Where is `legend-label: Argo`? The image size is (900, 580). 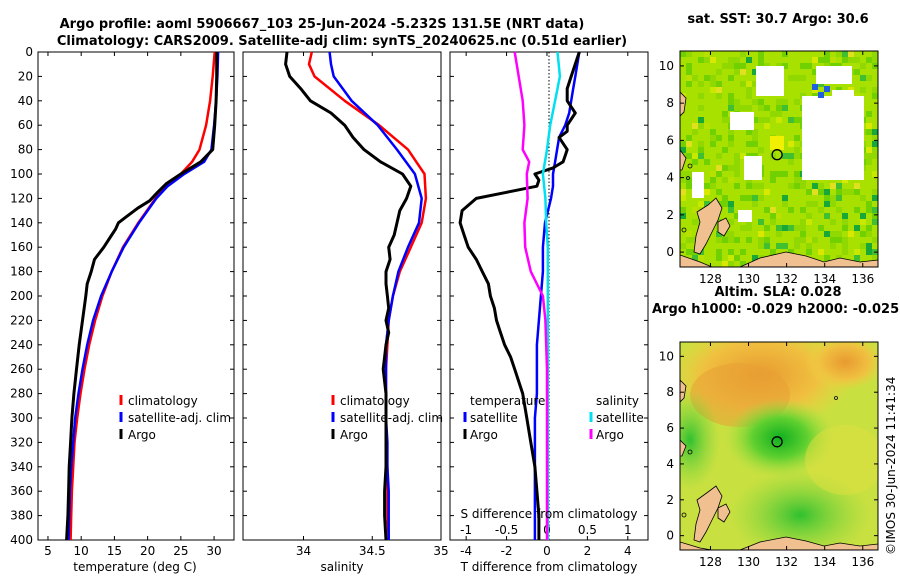 legend-label: Argo is located at coordinates (354, 435).